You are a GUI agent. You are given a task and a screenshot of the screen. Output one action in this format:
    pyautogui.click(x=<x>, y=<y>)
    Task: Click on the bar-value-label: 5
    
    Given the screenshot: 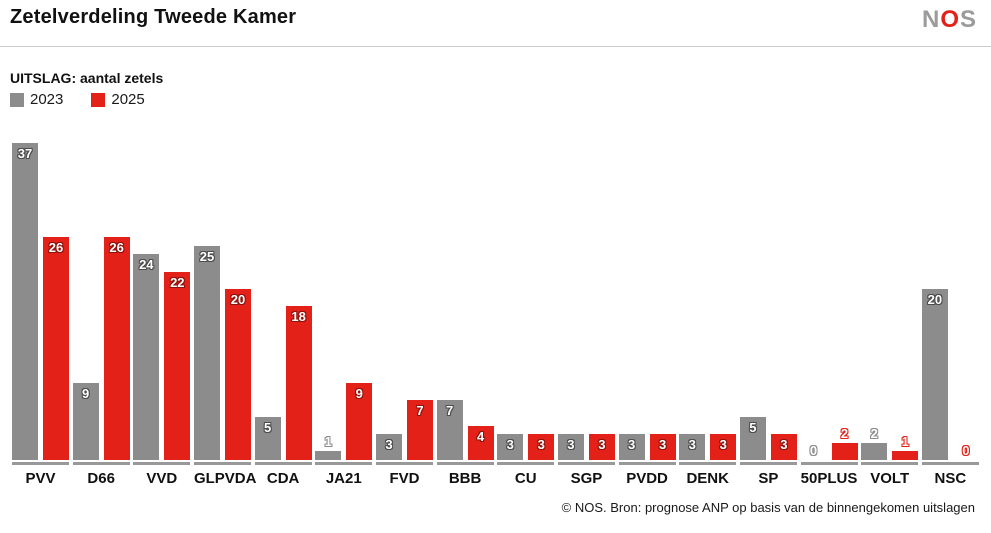 What is the action you would take?
    pyautogui.click(x=753, y=427)
    